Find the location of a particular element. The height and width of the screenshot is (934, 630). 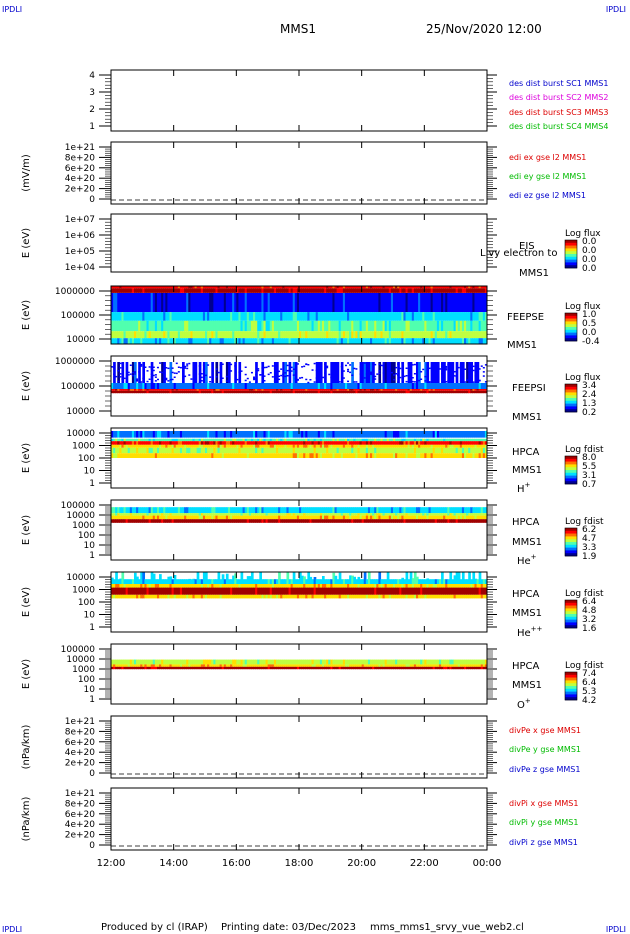

legend-entry: des dist burst SC1 MMS1 is located at coordinates (558, 83).